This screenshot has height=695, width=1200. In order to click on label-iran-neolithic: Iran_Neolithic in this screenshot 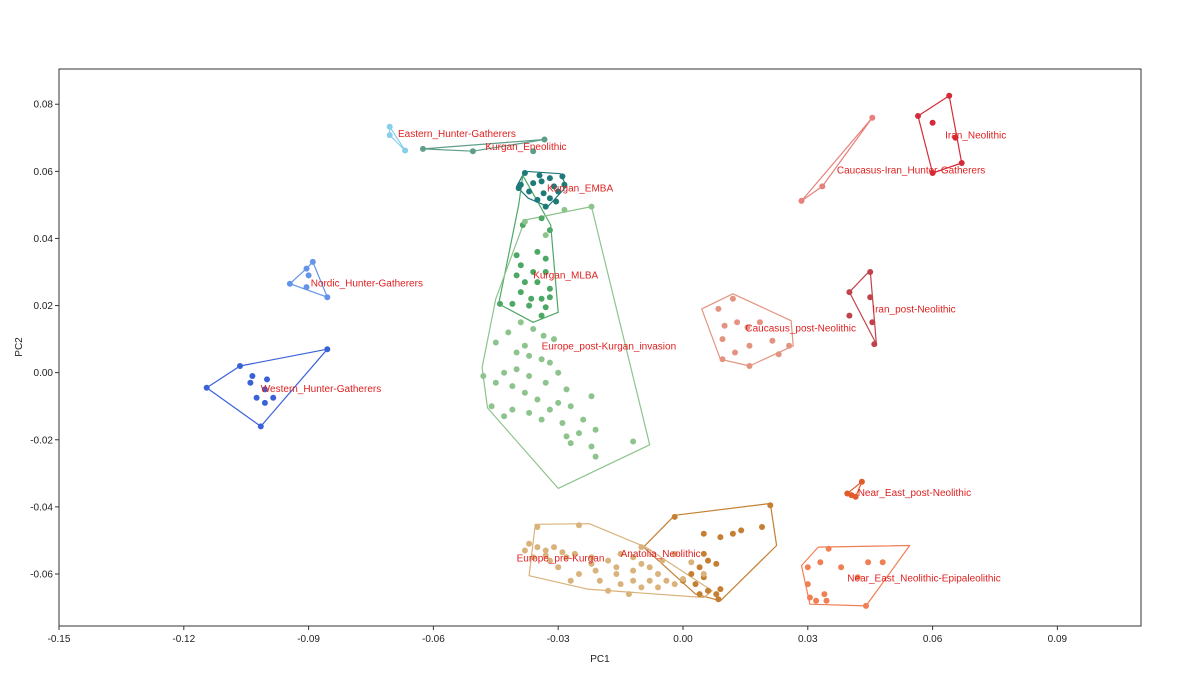, I will do `click(975, 136)`.